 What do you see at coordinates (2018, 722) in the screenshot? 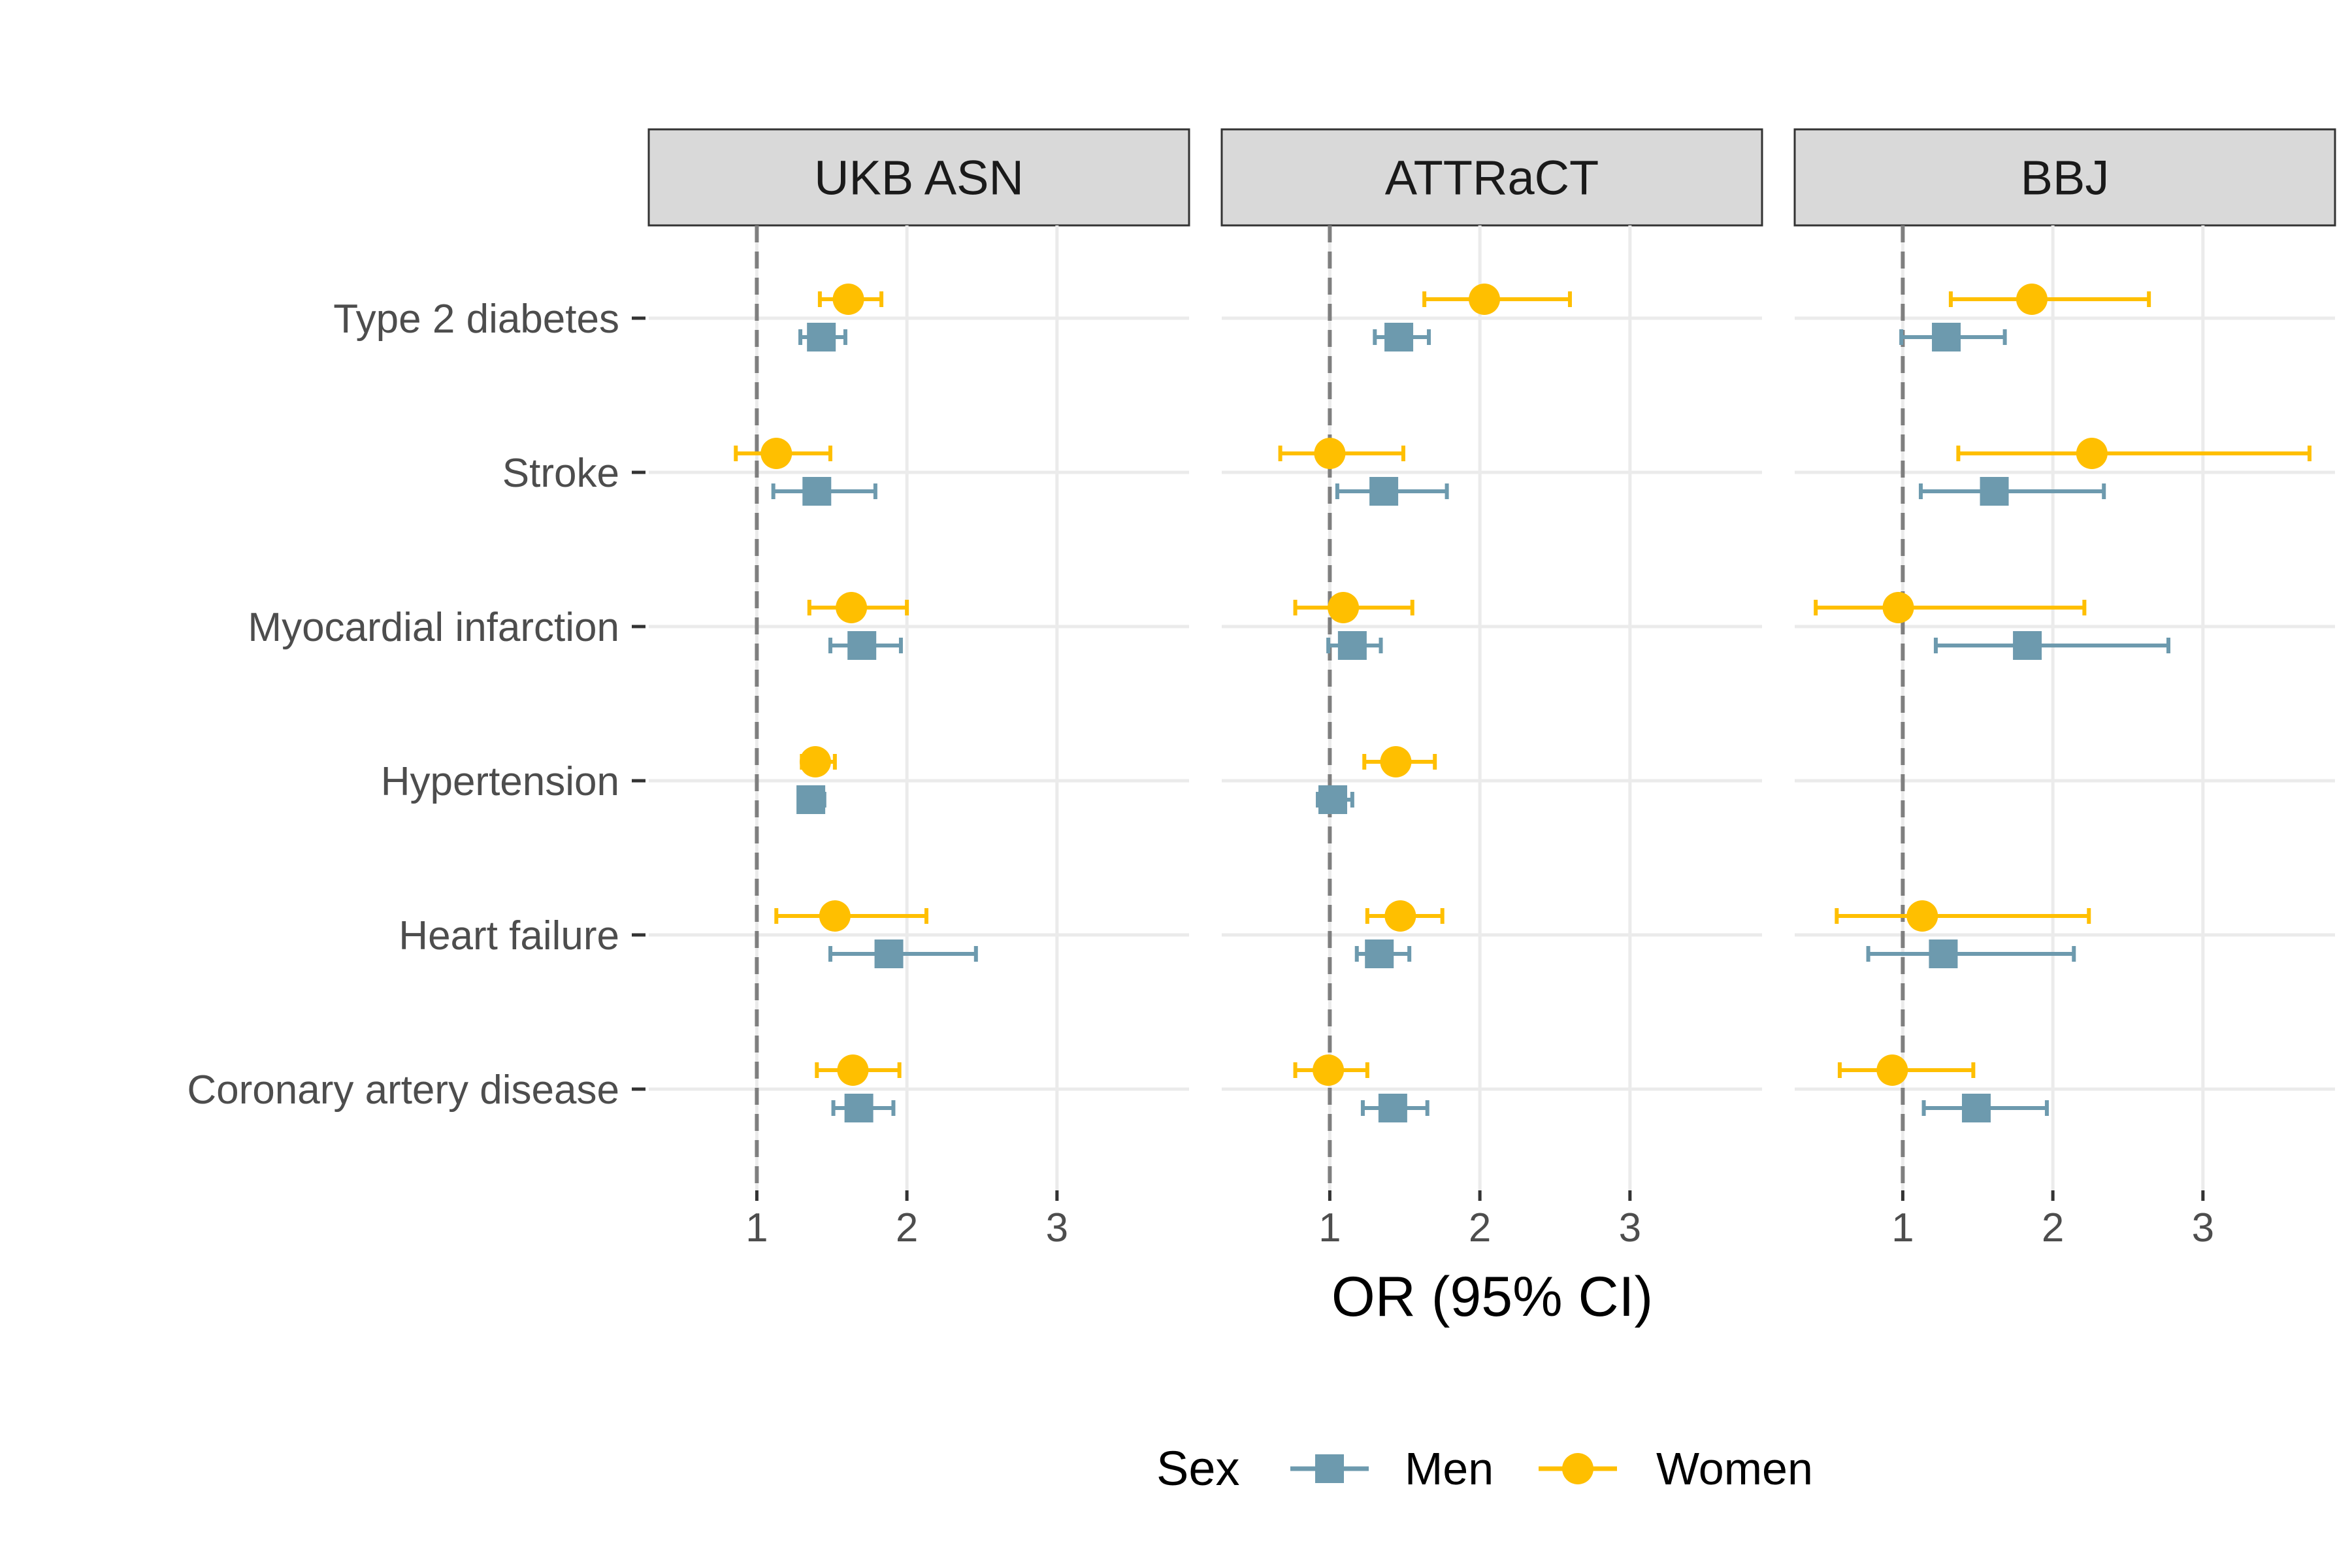
I see `series-men-bbj` at bounding box center [2018, 722].